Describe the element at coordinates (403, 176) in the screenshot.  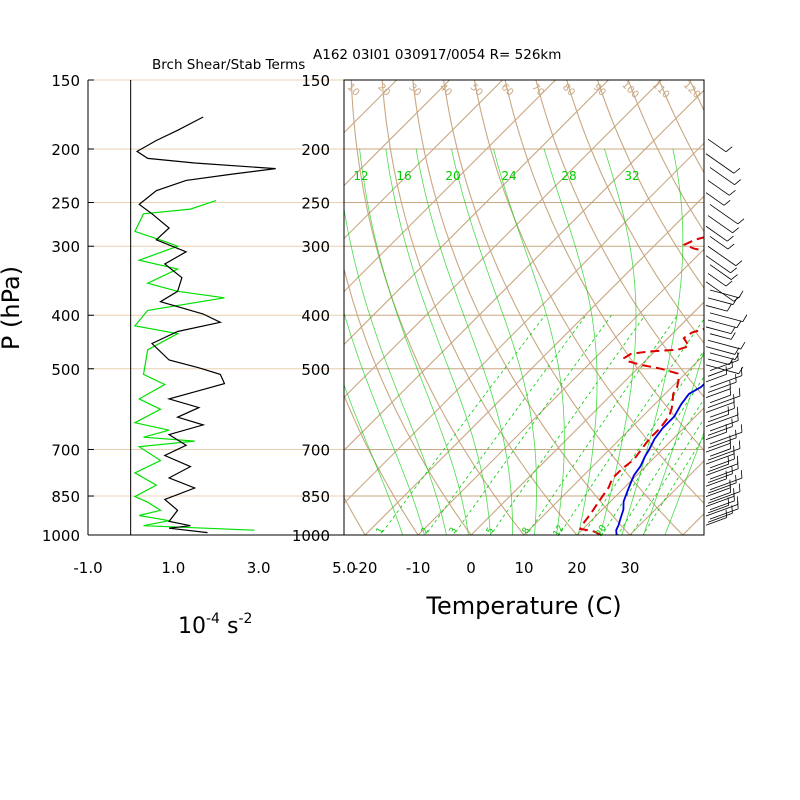
I see `mixing-ratio-label-16: 16` at that location.